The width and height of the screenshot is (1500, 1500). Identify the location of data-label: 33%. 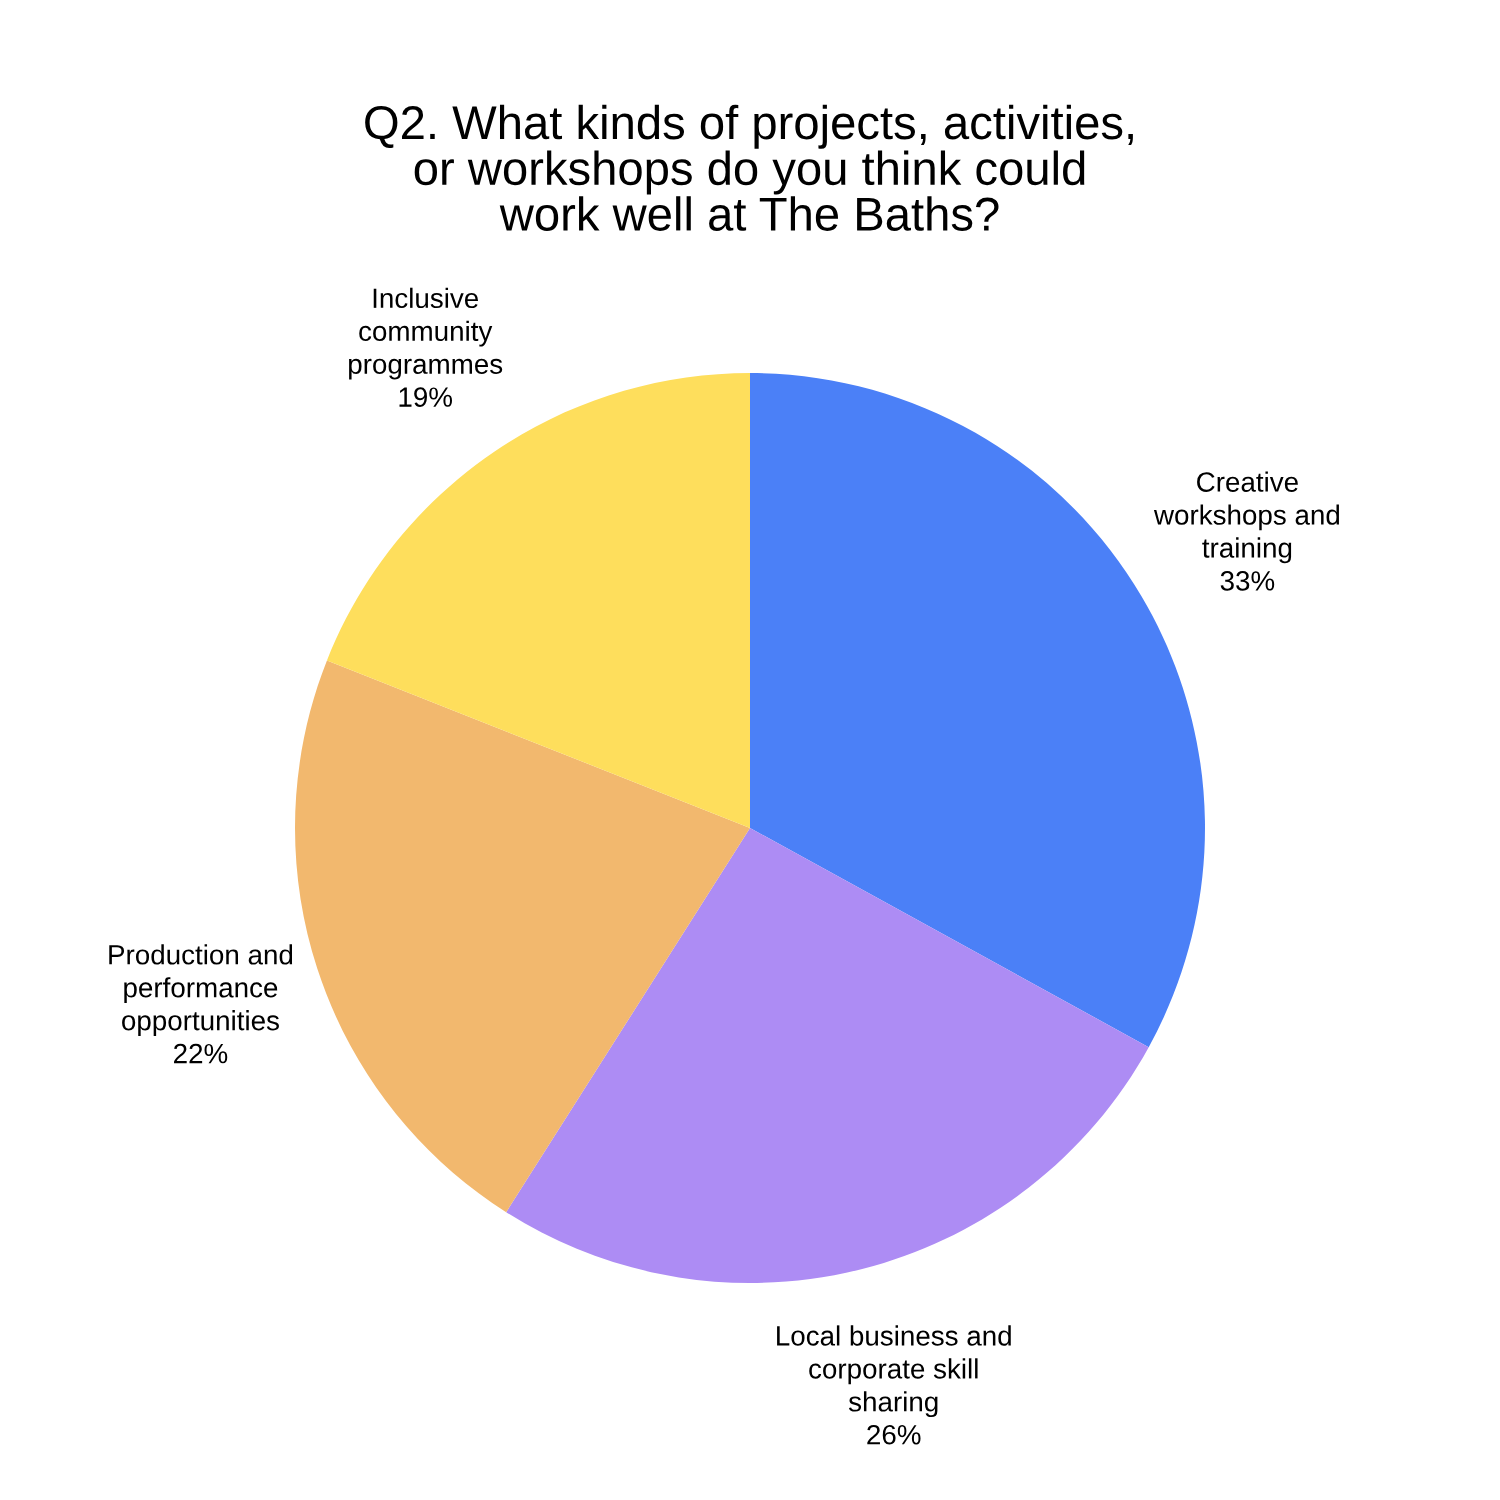
(1247, 581).